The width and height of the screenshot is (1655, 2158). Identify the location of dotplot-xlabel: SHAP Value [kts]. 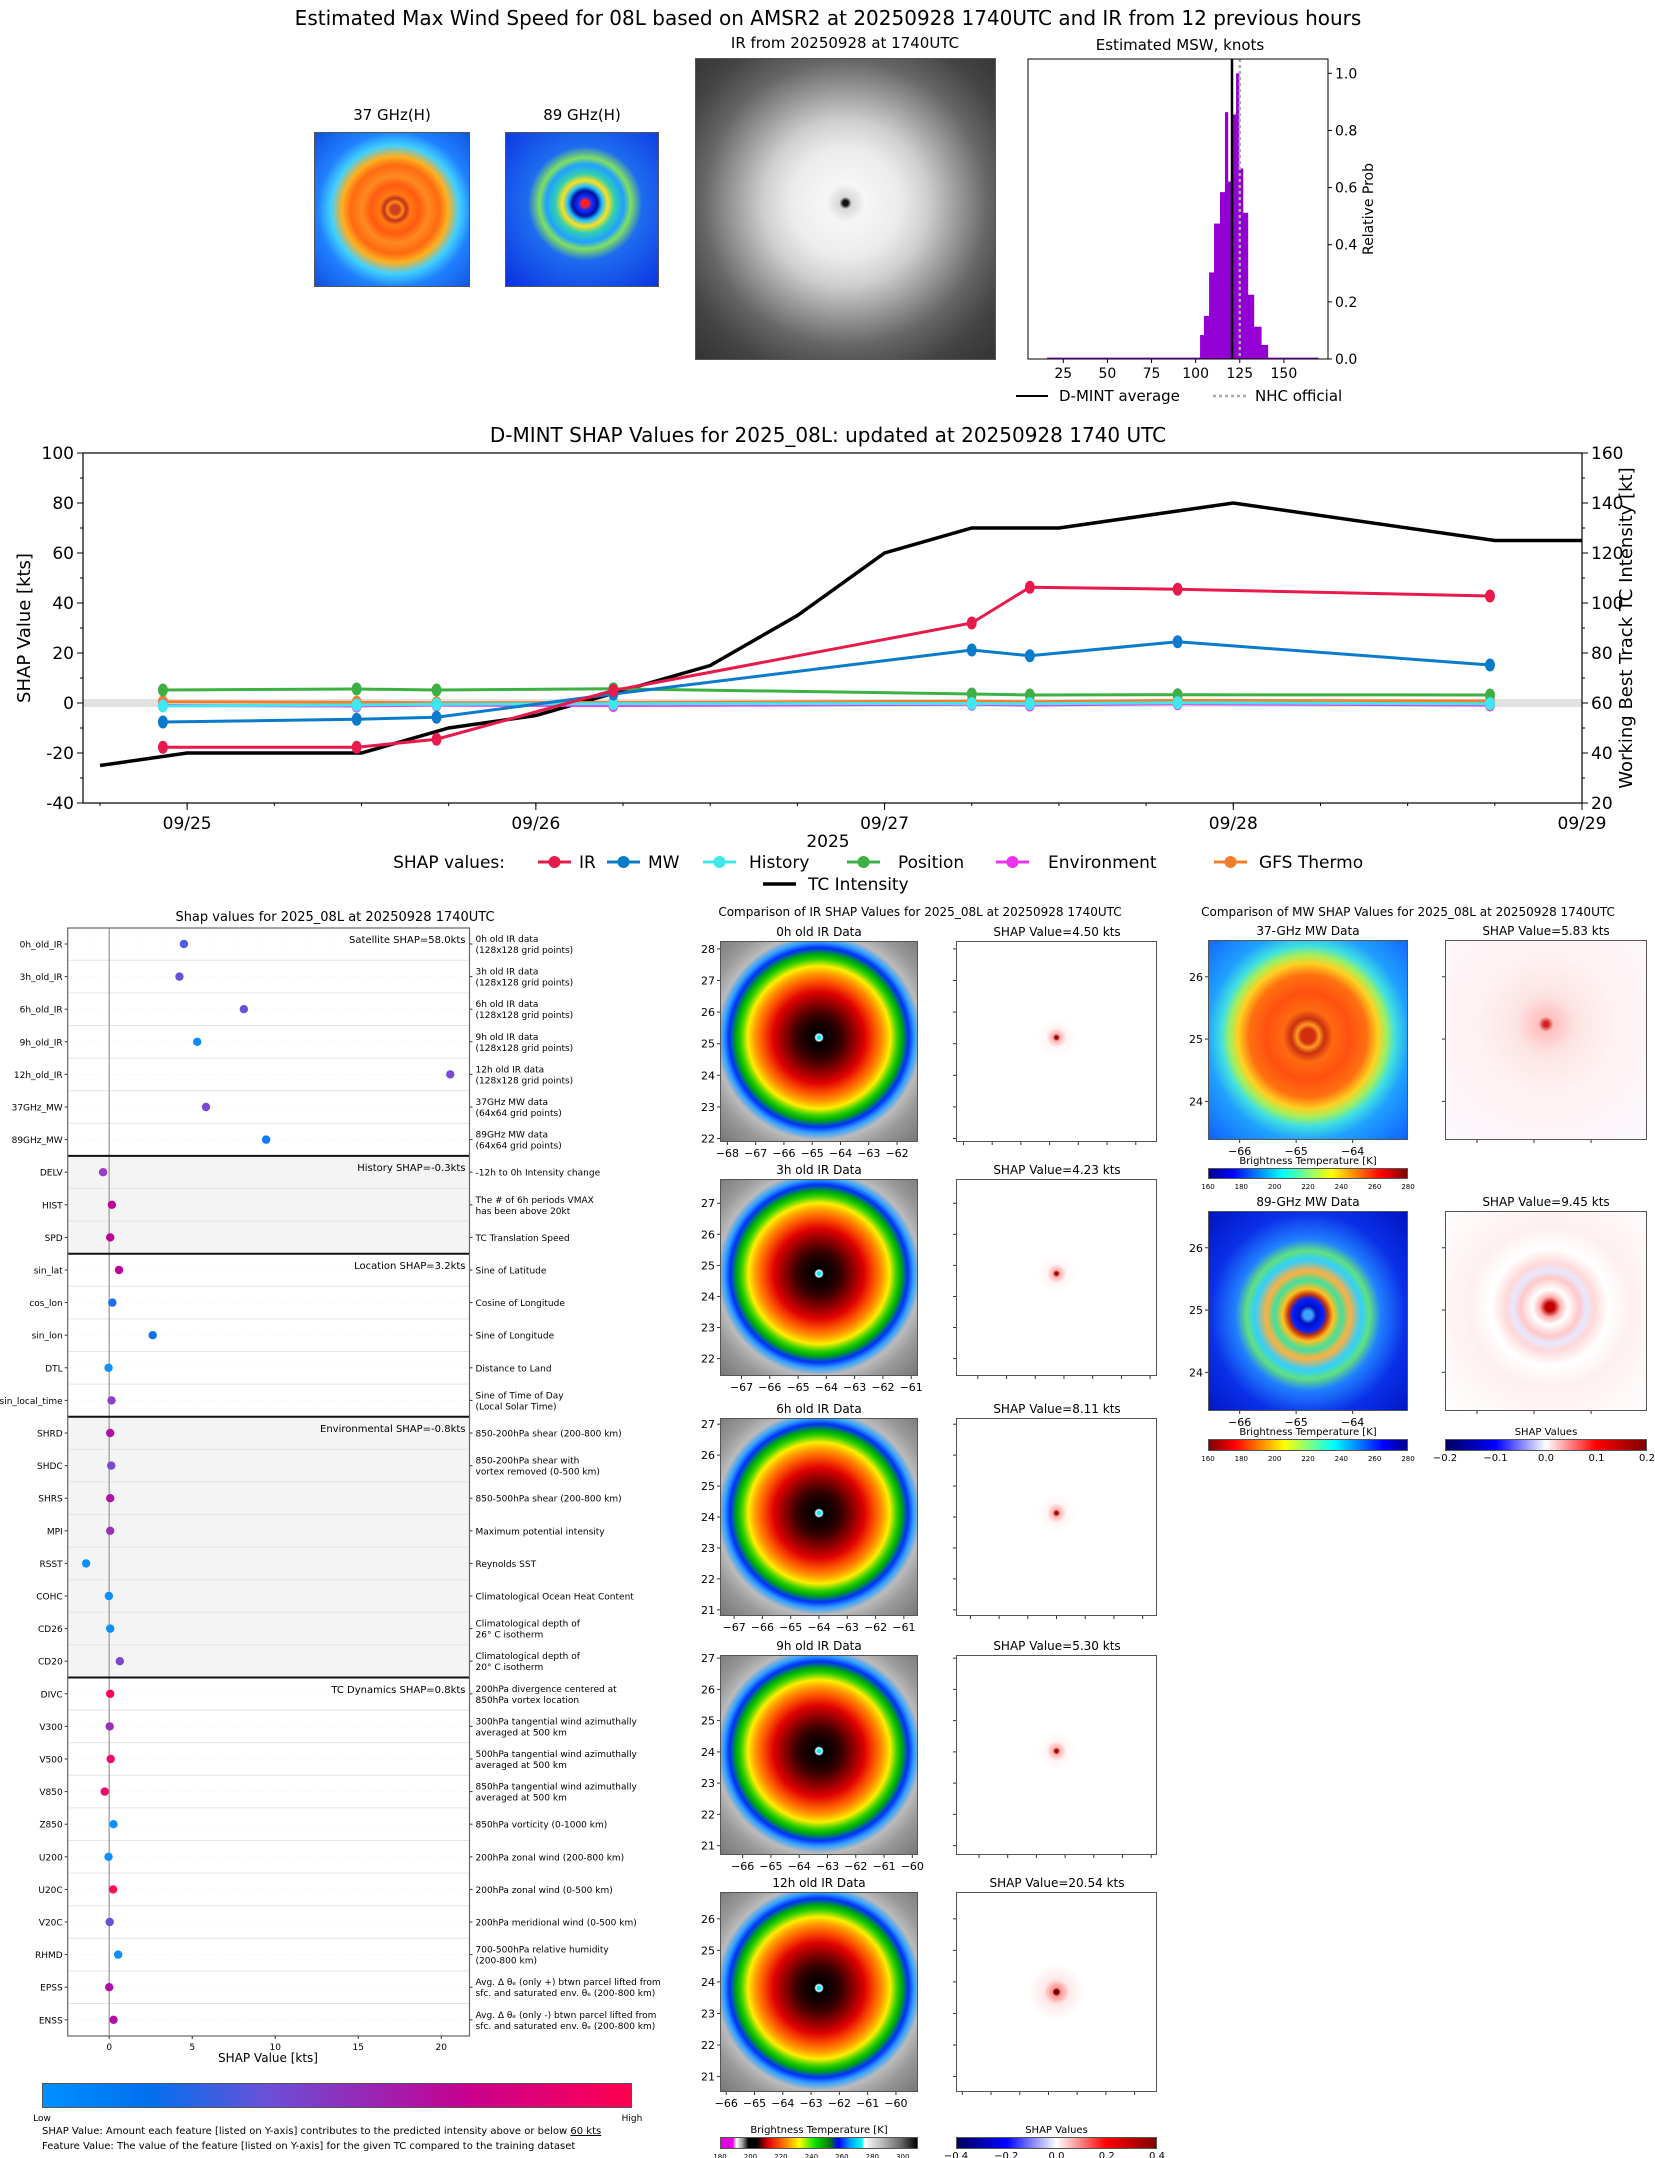
(268, 2058).